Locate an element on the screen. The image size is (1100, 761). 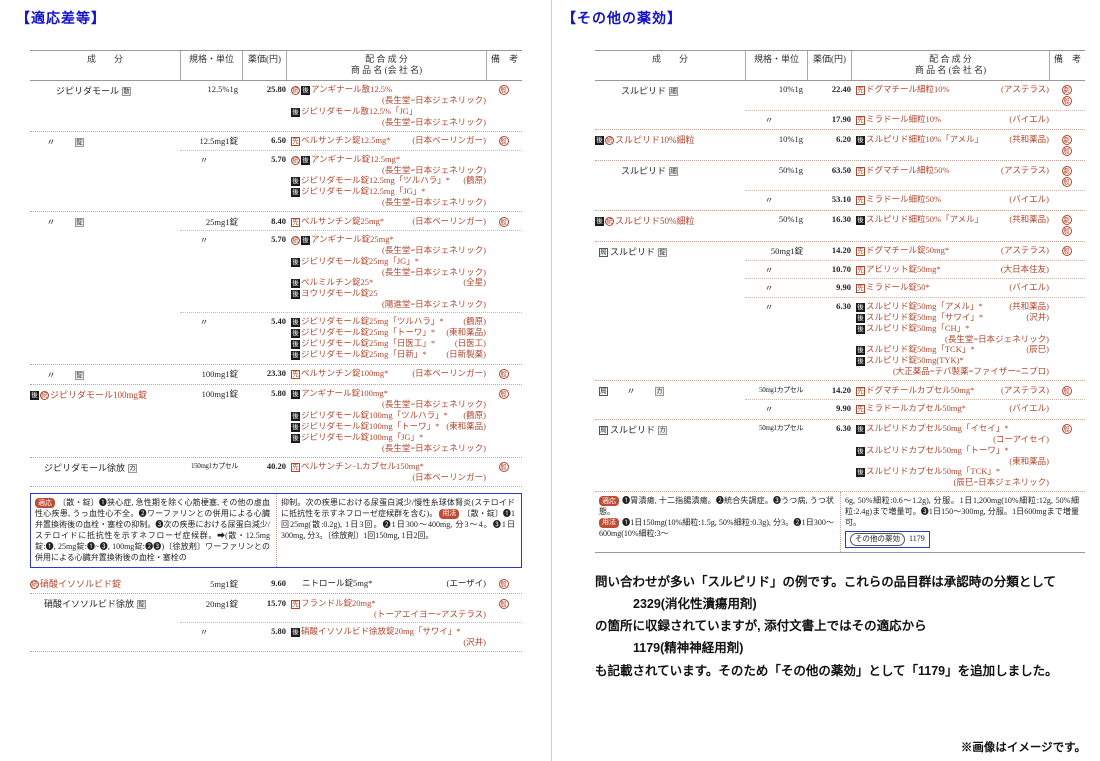
product-entry: 先アビリット錠50mg* (大日本住友) is located at coordinates (952, 269).